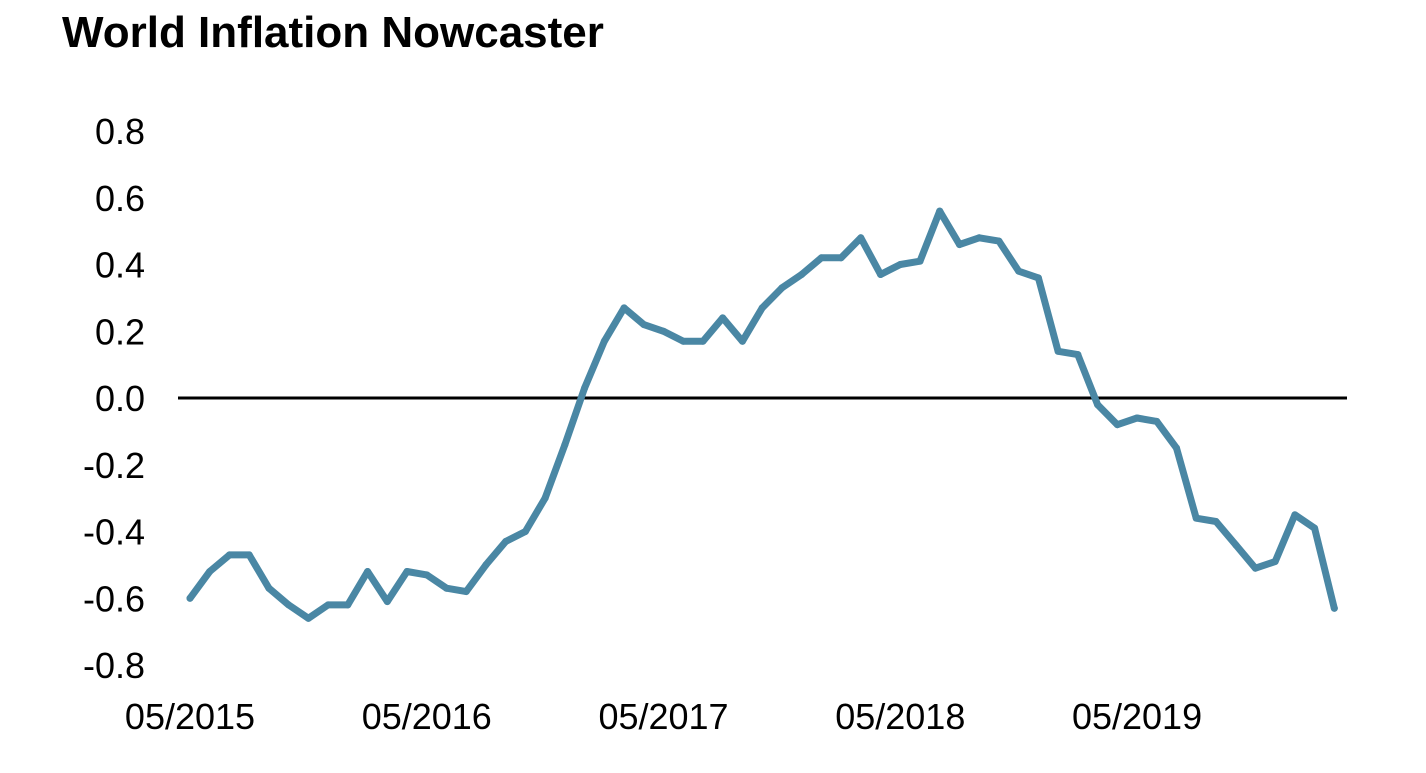 This screenshot has height=773, width=1426. What do you see at coordinates (114, 598) in the screenshot?
I see `y-tick-label: -0.6` at bounding box center [114, 598].